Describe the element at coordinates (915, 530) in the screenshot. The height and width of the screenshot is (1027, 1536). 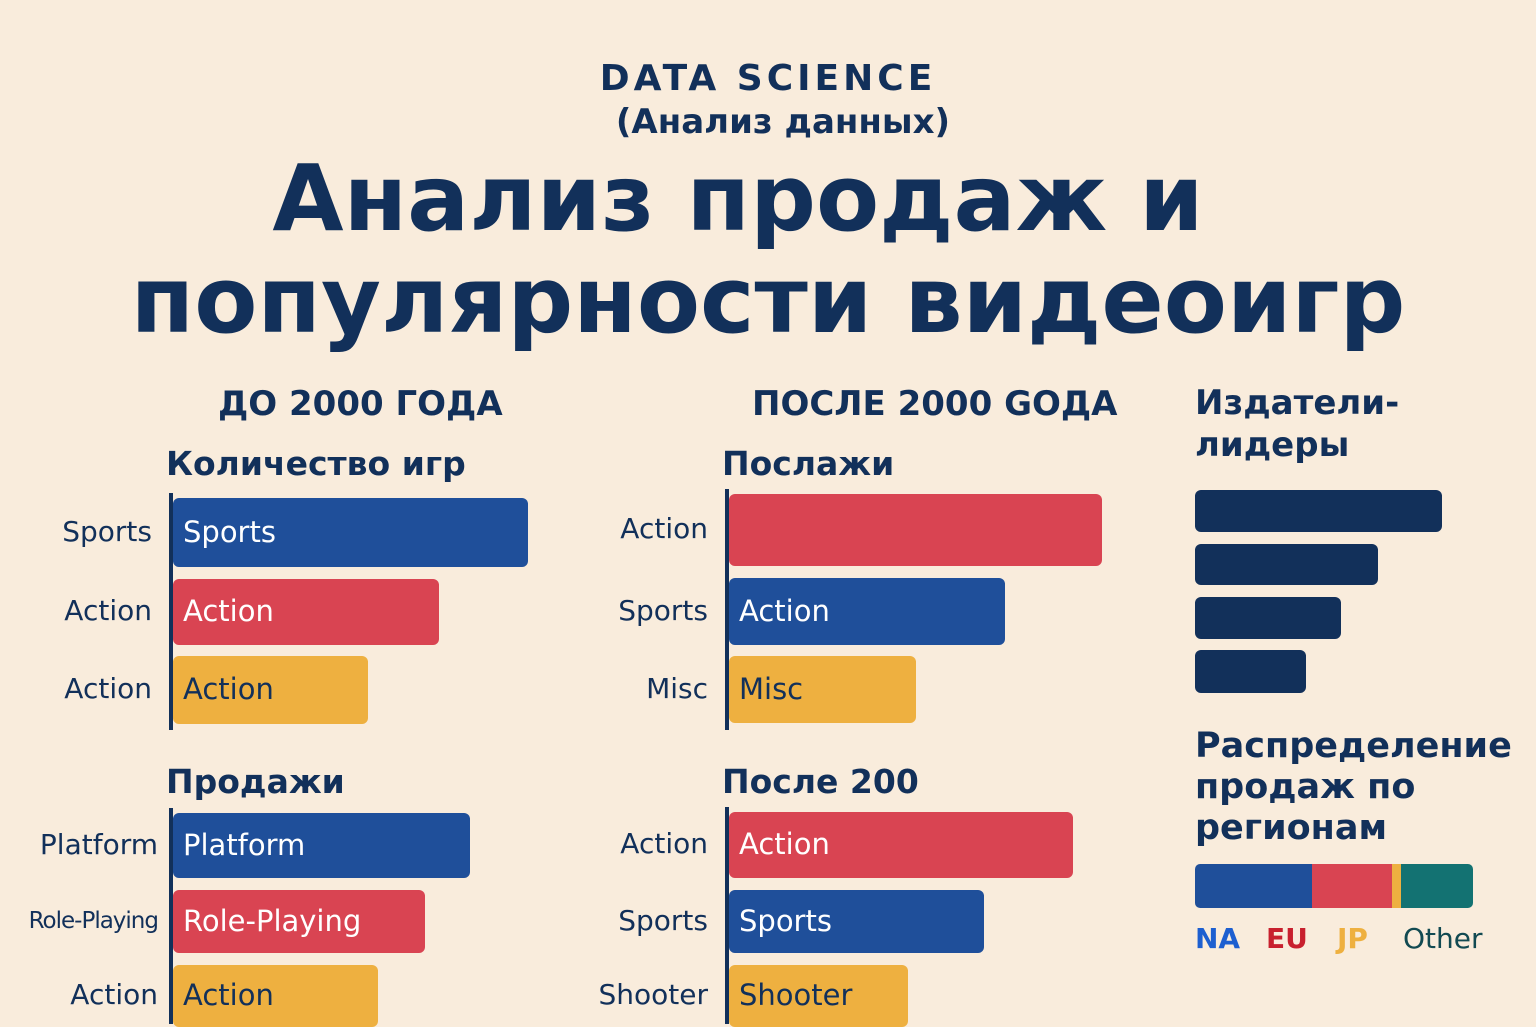
I see `bar` at that location.